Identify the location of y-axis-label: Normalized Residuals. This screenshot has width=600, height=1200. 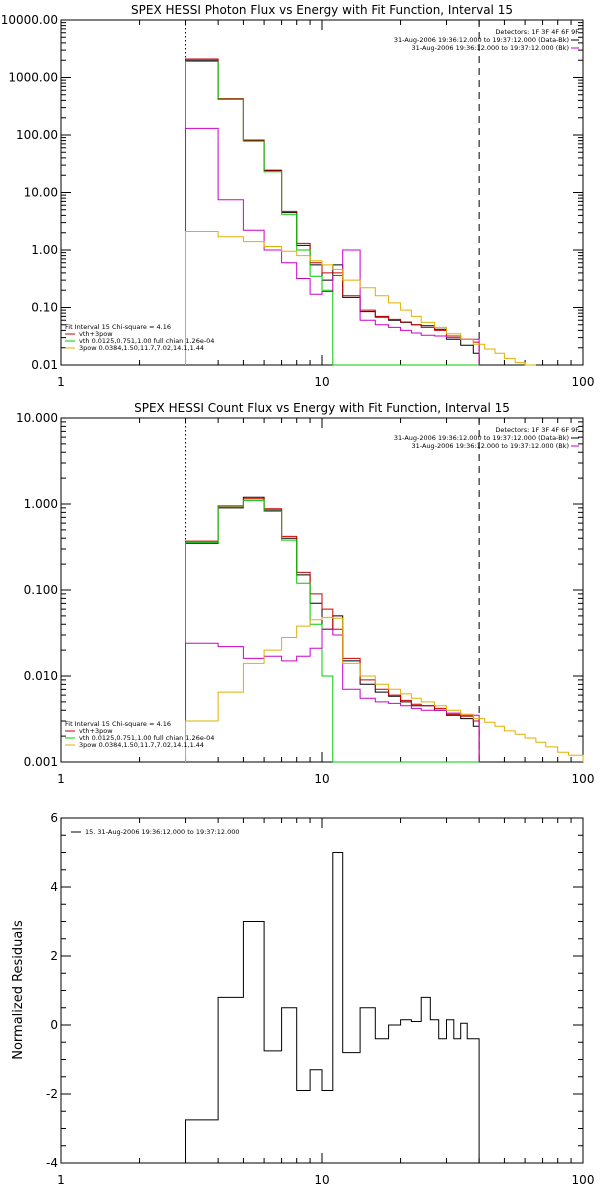
(18, 990).